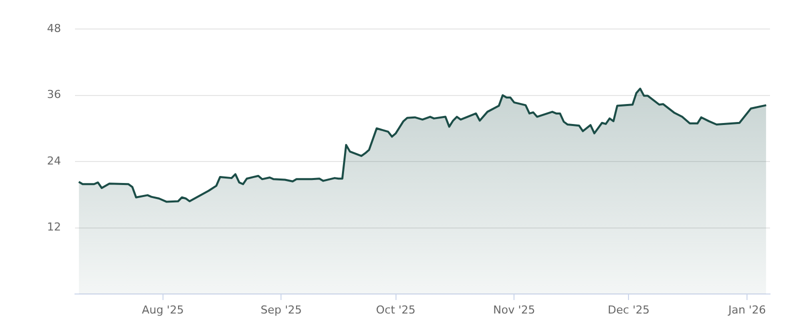 The height and width of the screenshot is (324, 800). I want to click on x-tick-label: Jan '26, so click(746, 309).